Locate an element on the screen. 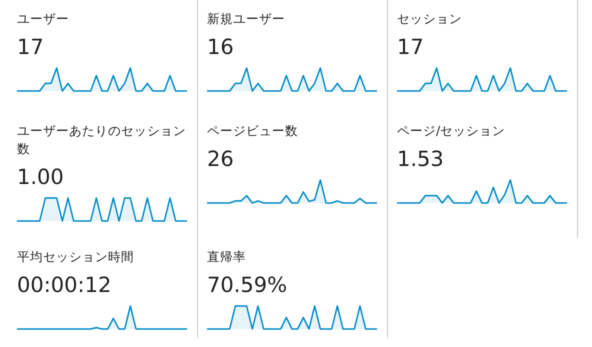 This screenshot has height=347, width=592. chart-title: 直帰率 is located at coordinates (227, 257).